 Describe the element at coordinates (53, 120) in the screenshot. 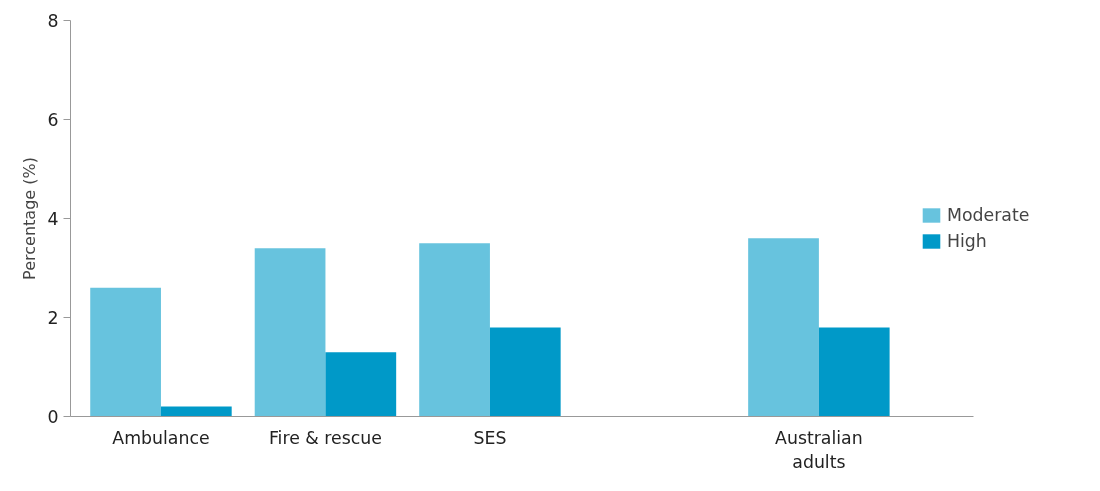

I see `y-tick-label: 6` at that location.